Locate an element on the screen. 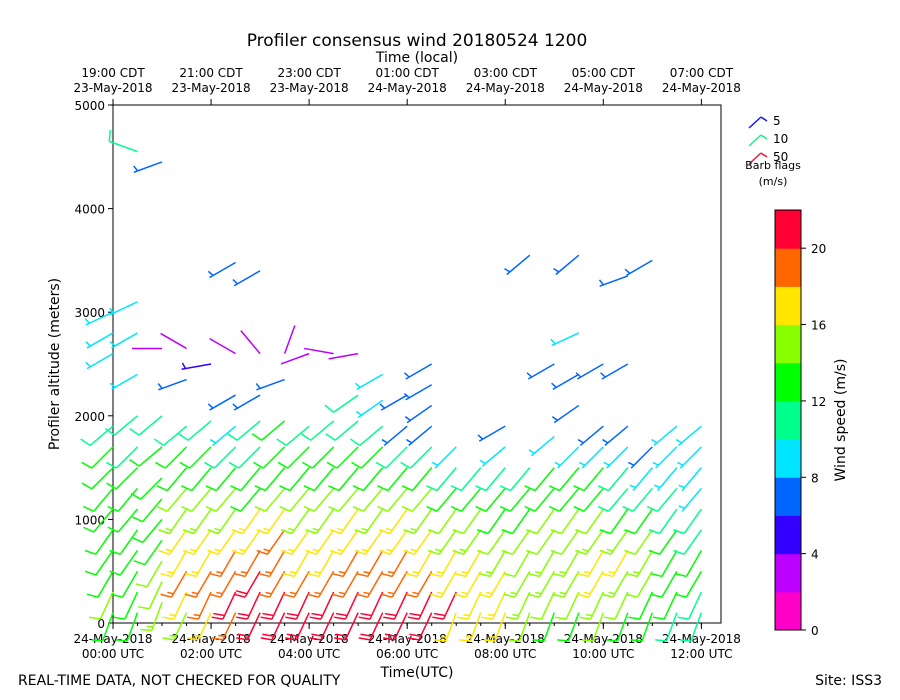  top-tick-date: 24-May-2018 is located at coordinates (701, 88).